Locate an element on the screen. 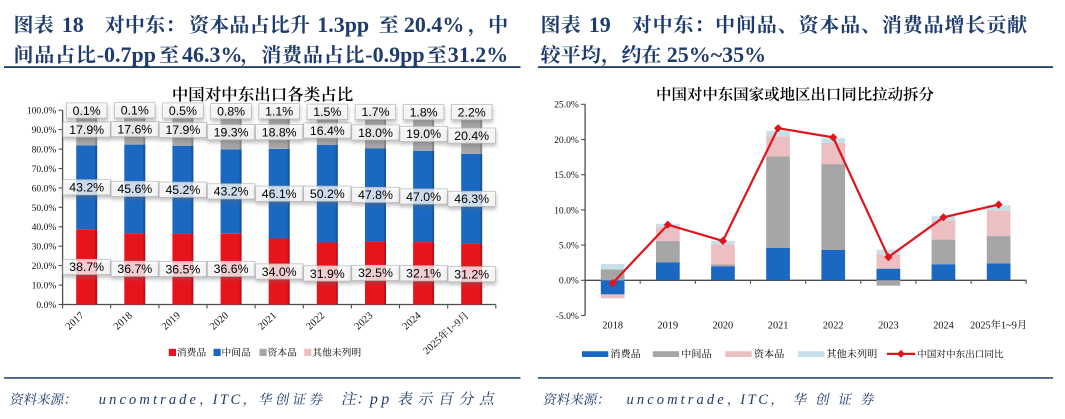 This screenshot has width=1065, height=419. svg-text: -0.9pp is located at coordinates (394, 54).